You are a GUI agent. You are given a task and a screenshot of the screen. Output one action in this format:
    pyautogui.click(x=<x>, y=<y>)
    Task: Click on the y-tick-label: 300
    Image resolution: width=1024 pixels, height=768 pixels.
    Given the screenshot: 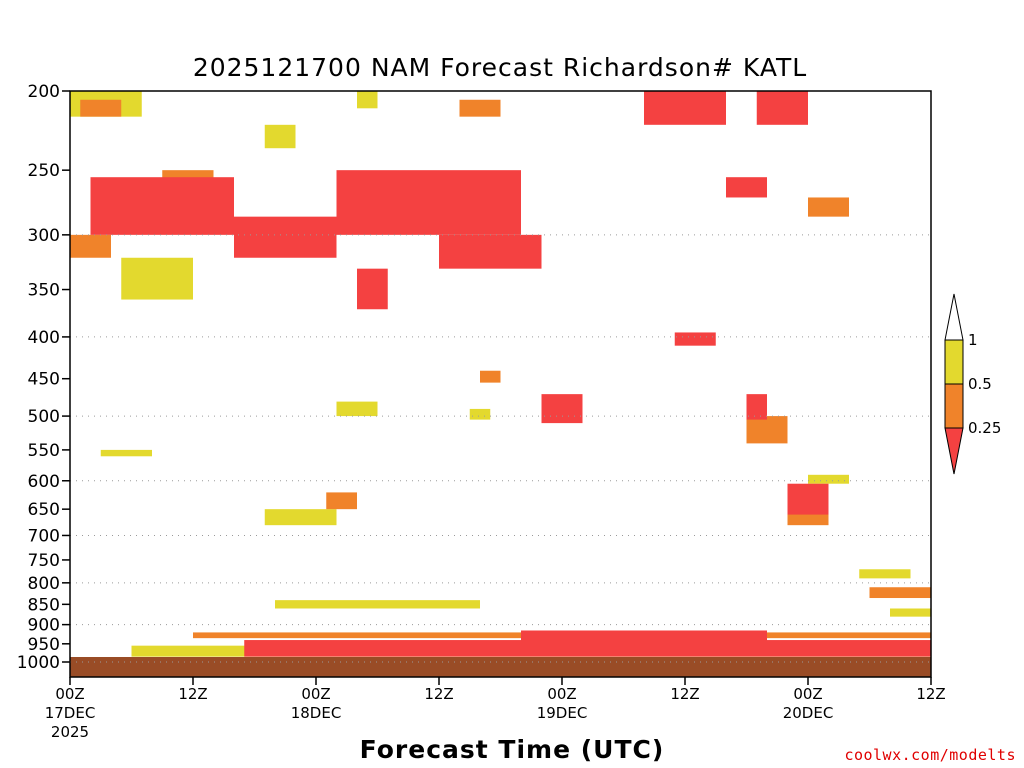 What is the action you would take?
    pyautogui.click(x=44, y=236)
    